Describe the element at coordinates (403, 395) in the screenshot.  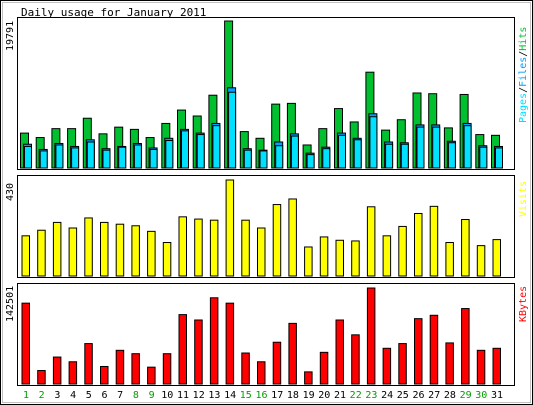
I see `day-label-25: 25` at that location.